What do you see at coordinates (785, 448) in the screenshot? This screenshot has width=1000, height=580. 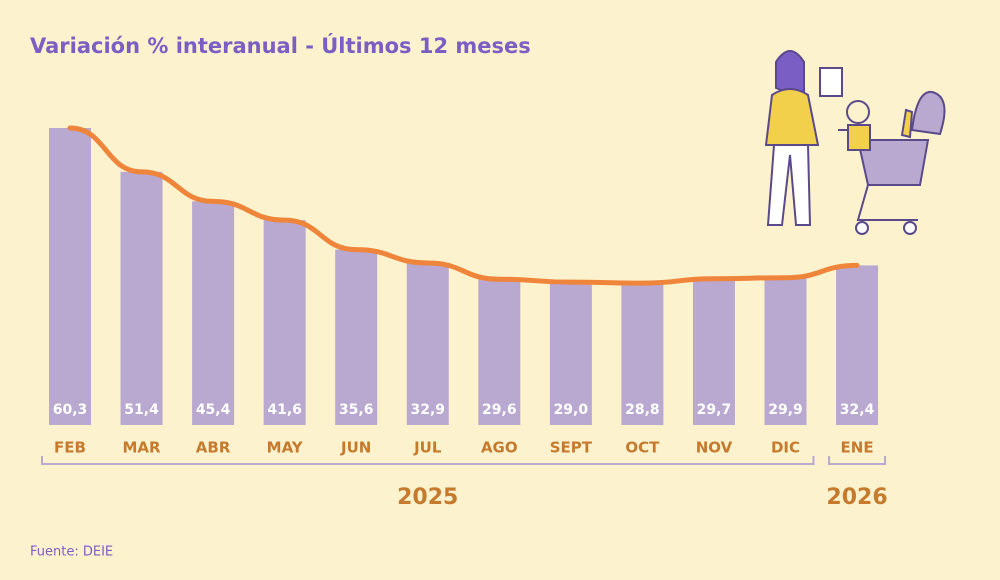 I see `x-tick-label: DIC` at bounding box center [785, 448].